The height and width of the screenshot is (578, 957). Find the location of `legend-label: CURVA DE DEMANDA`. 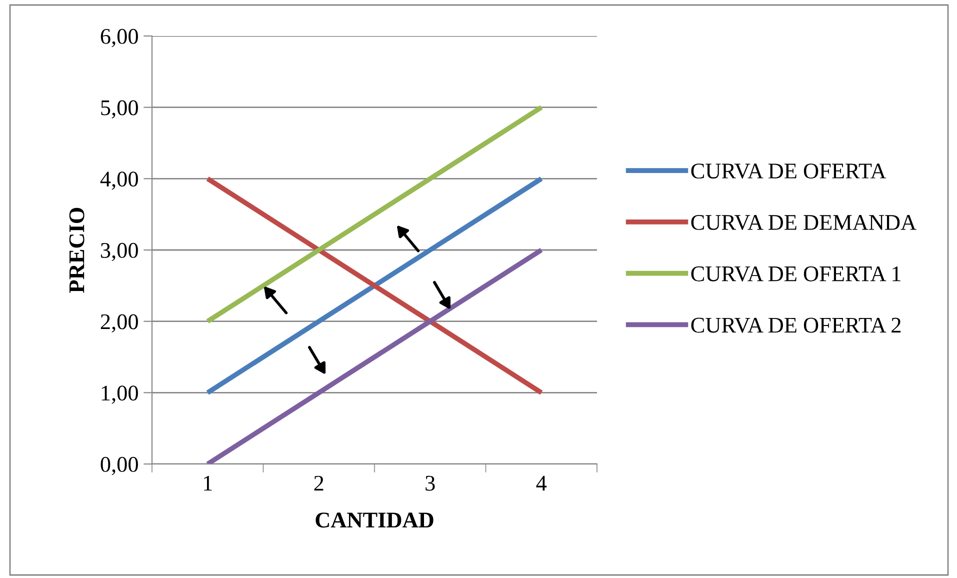

legend-label: CURVA DE DEMANDA is located at coordinates (803, 222).